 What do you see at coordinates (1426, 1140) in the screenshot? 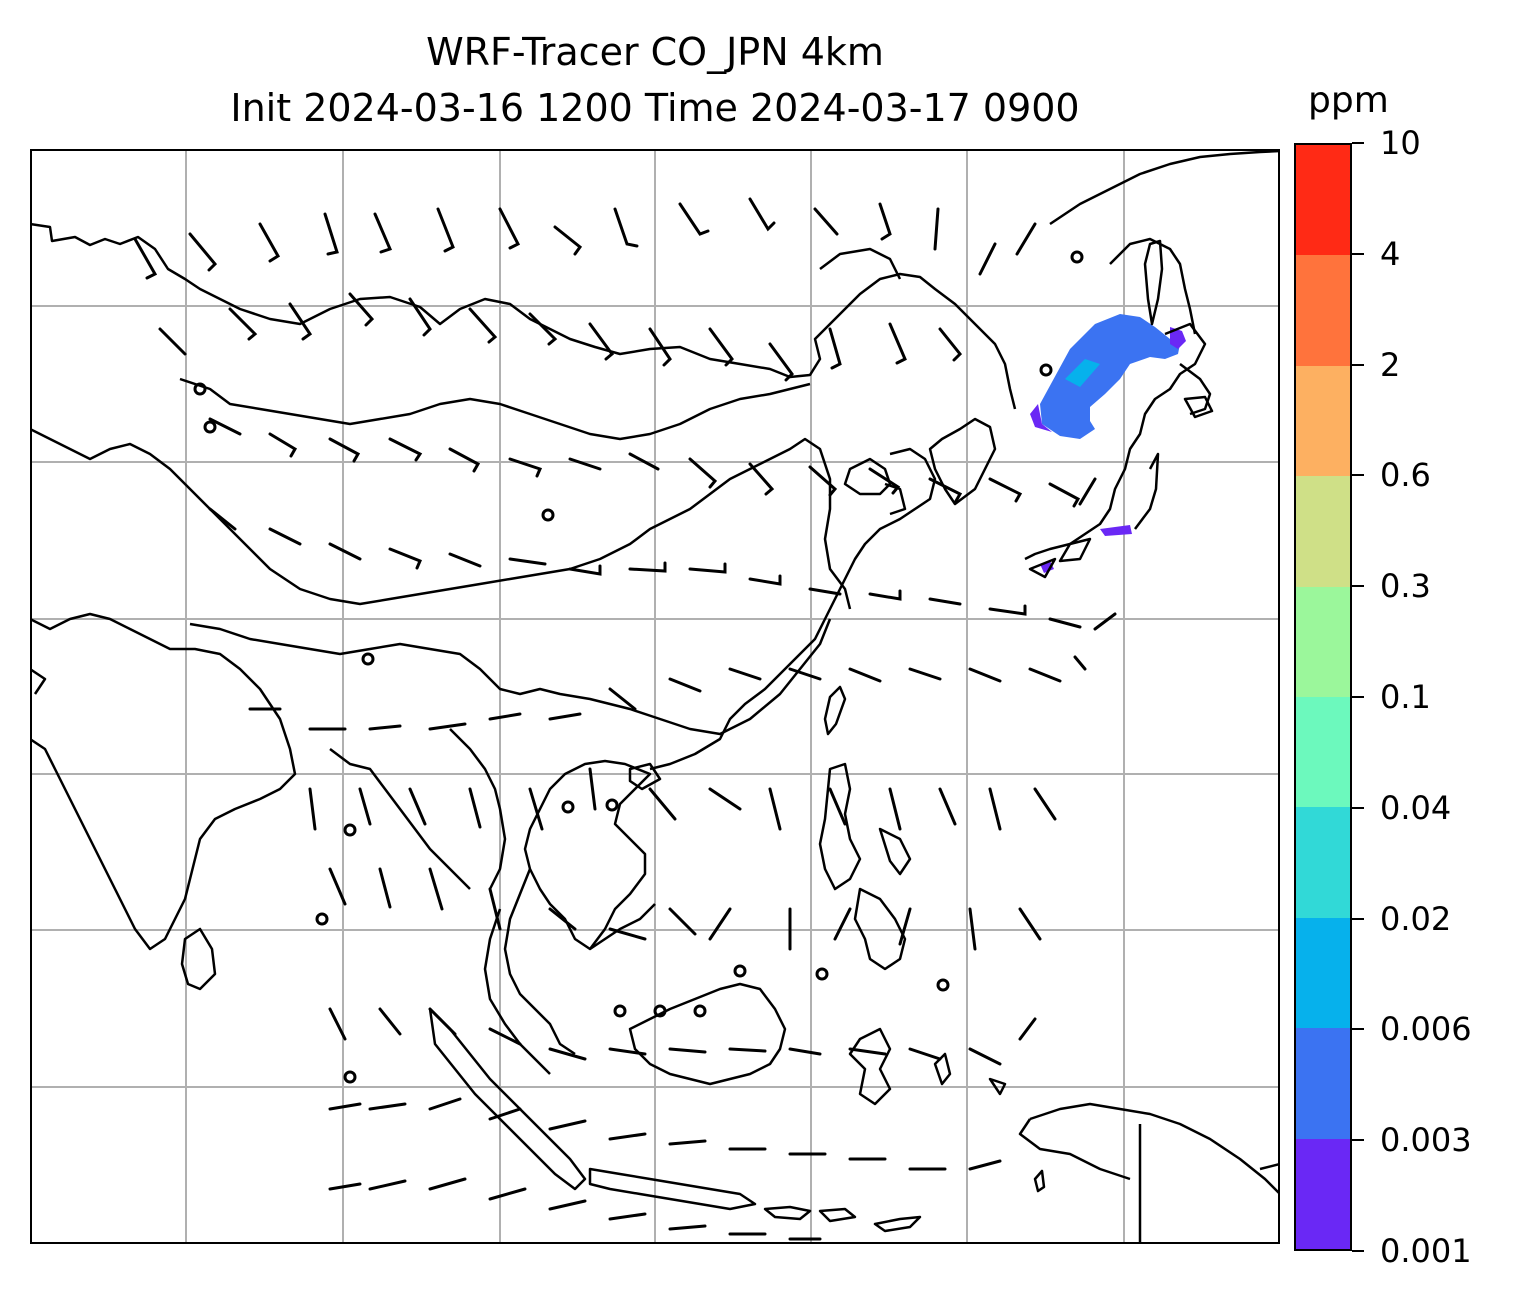
I see `colorbar-tick-label: 0.003` at bounding box center [1426, 1140].